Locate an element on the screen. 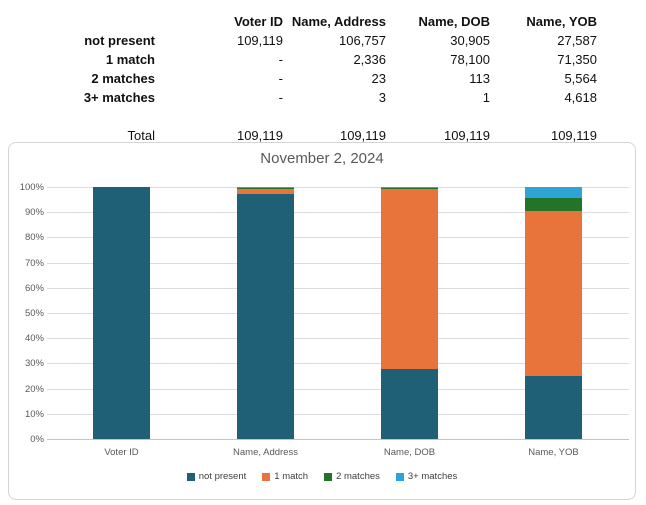 This screenshot has width=646, height=505. y-tick-label: 60% is located at coordinates (34, 288).